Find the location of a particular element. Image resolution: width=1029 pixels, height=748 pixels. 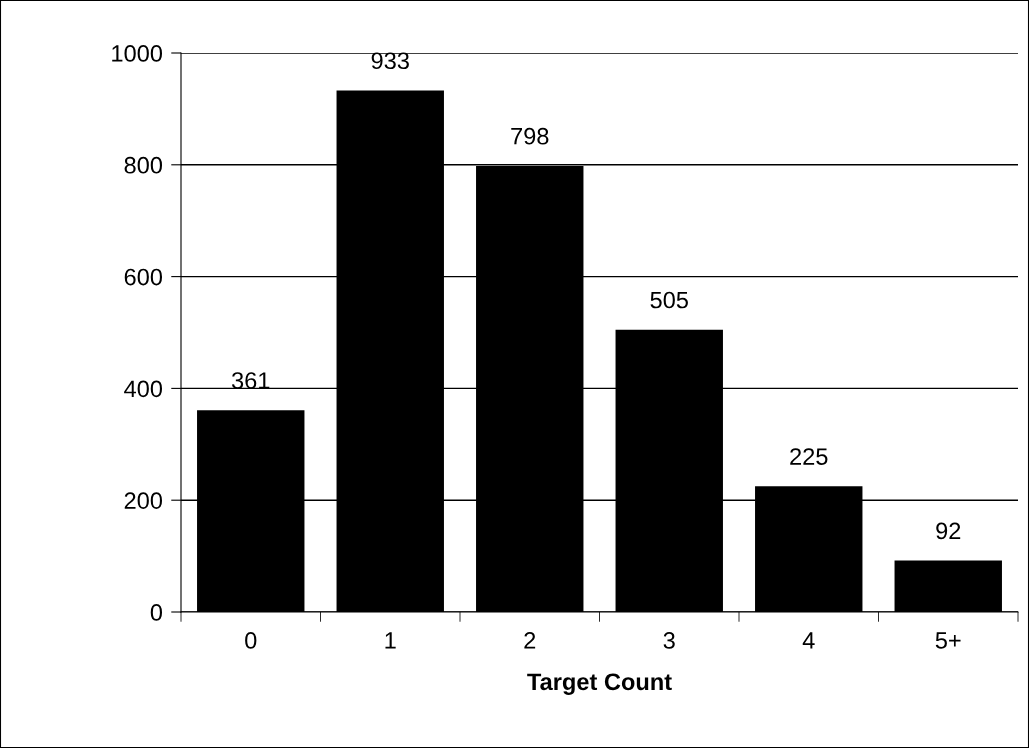

y-tick-label: 800 is located at coordinates (143, 165).